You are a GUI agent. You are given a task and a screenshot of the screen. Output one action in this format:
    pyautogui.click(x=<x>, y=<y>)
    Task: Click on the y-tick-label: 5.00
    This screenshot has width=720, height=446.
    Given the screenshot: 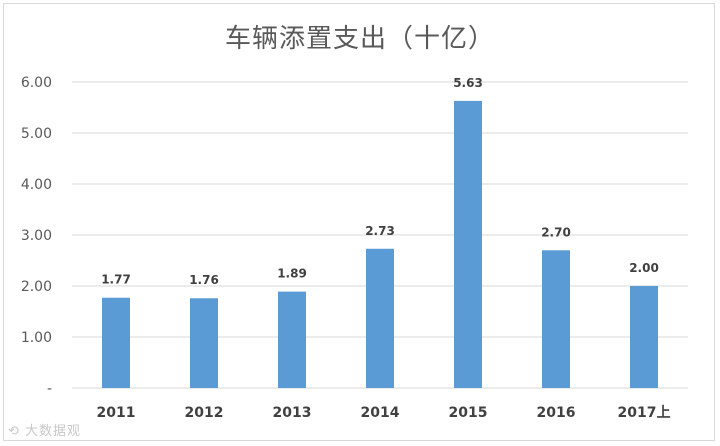 What is the action you would take?
    pyautogui.click(x=36, y=134)
    